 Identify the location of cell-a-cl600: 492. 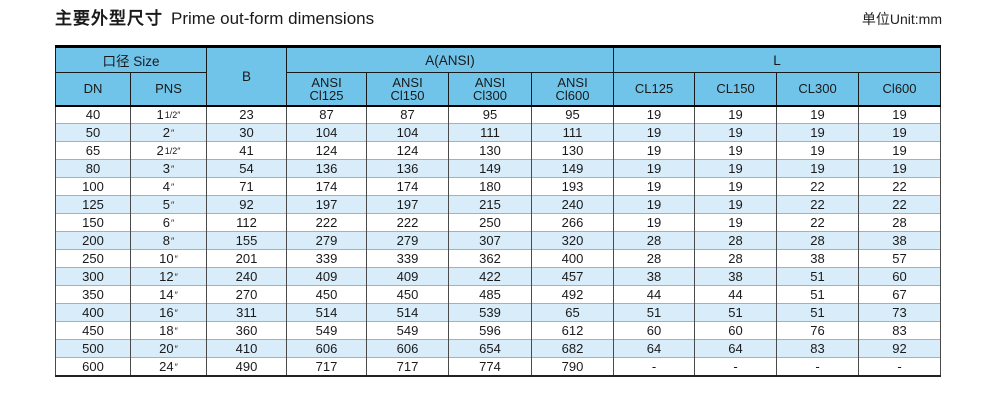
(573, 294).